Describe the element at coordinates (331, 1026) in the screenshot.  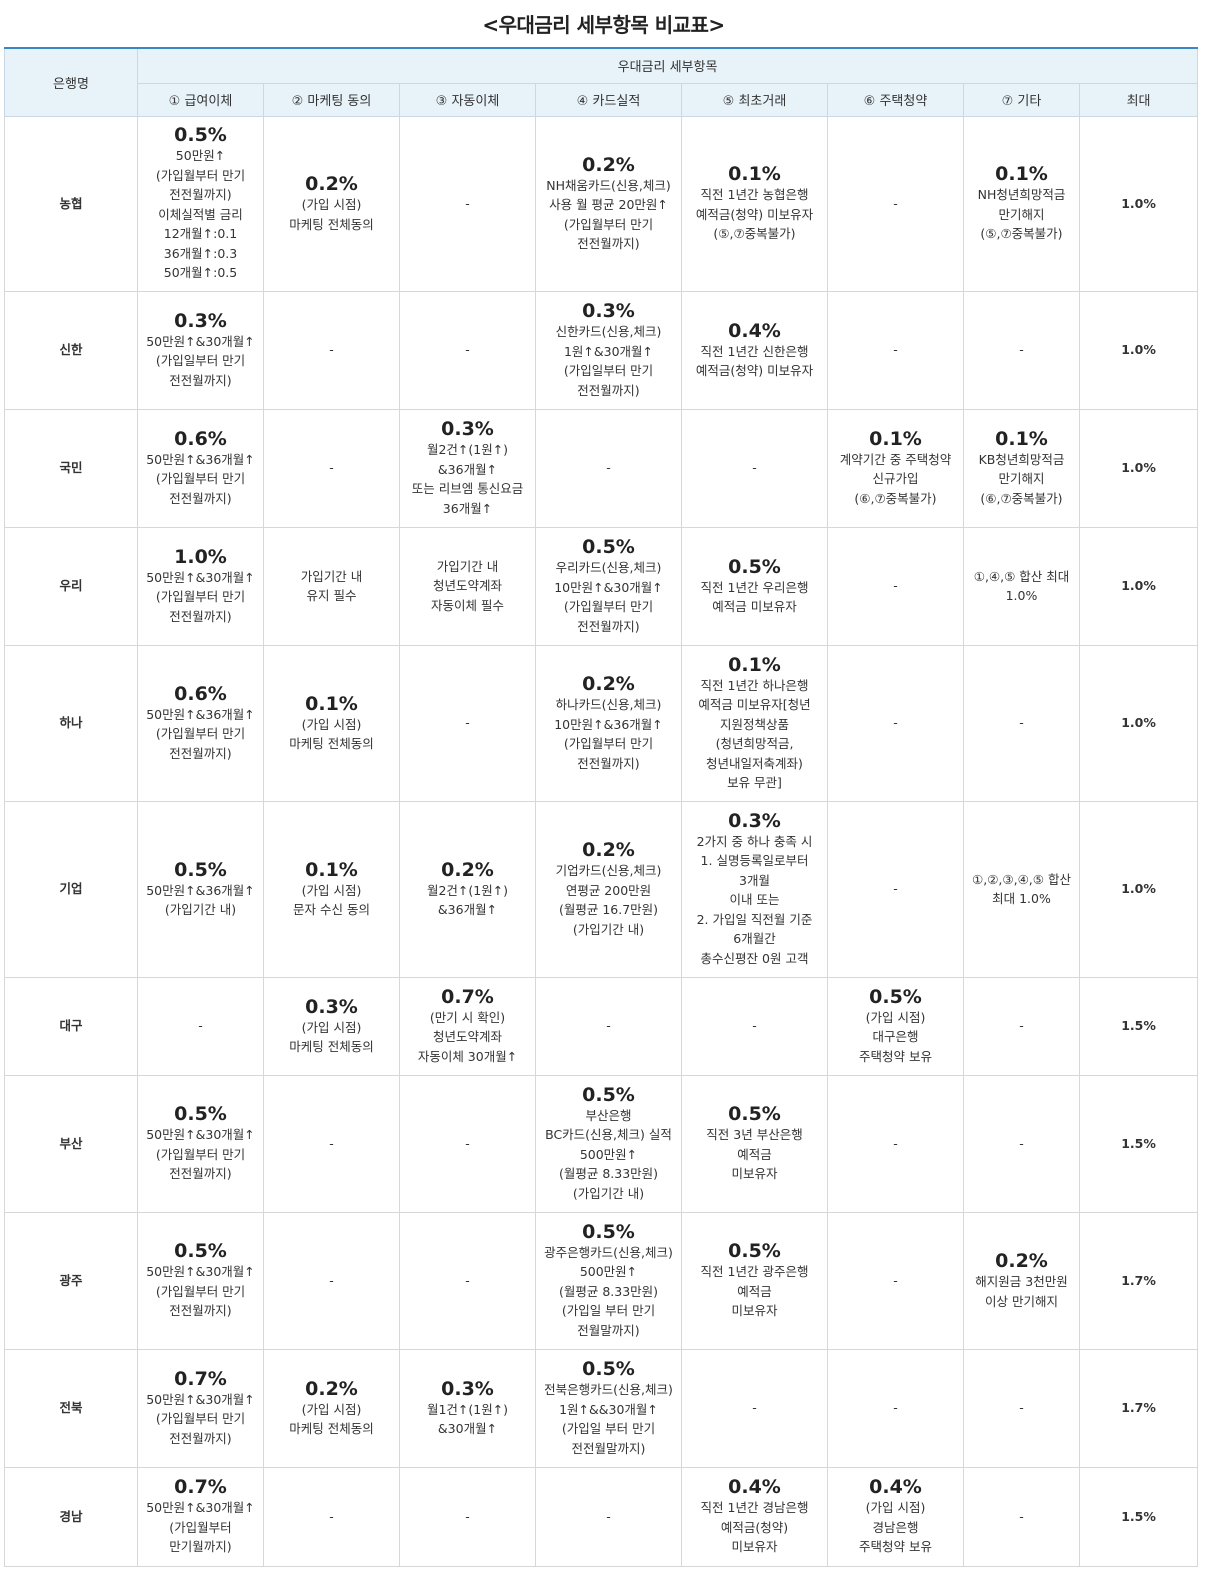
I see `benefit-cell: 0.3% (가입 시점) 마케팅 전체동의` at that location.